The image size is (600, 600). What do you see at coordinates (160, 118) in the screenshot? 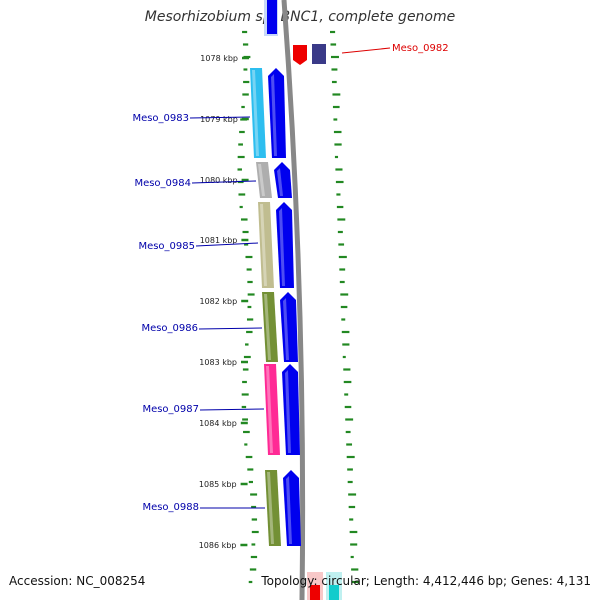
I see `gene-label: Meso_0983` at bounding box center [160, 118].